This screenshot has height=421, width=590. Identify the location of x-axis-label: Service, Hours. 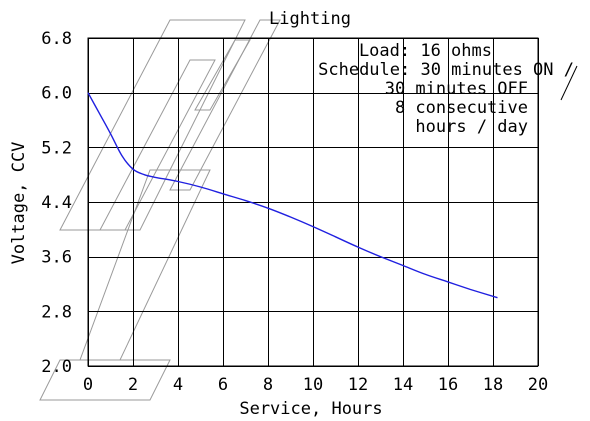
(310, 409).